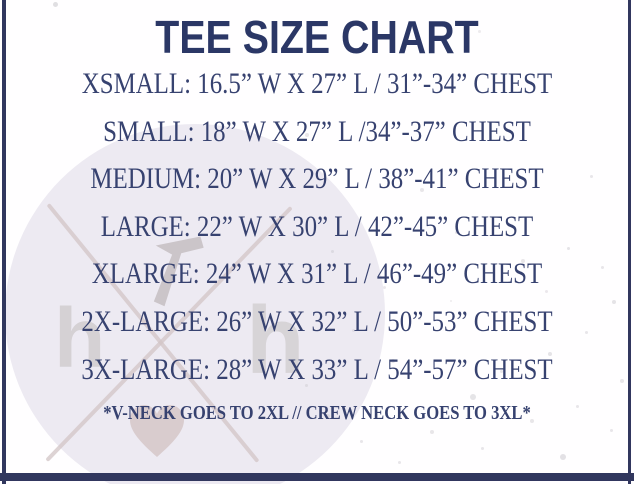  What do you see at coordinates (317, 477) in the screenshot?
I see `frame-border-bottom` at bounding box center [317, 477].